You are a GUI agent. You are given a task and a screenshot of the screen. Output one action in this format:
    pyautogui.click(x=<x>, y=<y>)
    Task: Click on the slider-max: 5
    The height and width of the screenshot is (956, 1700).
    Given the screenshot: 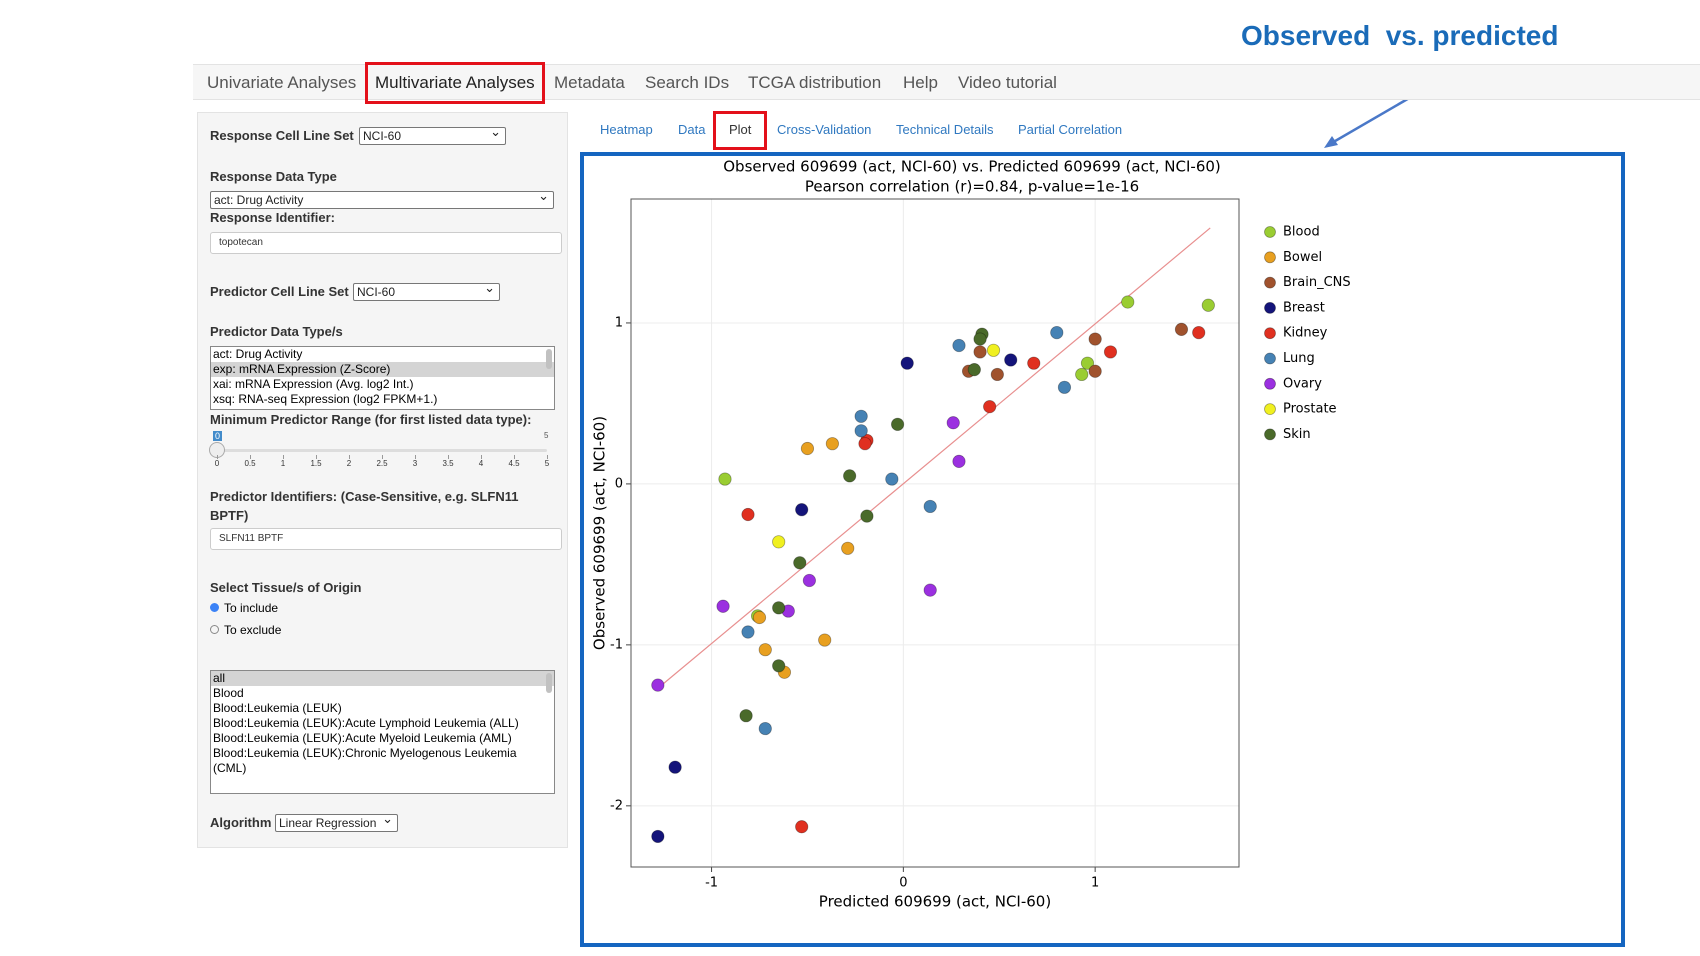 What is the action you would take?
    pyautogui.click(x=546, y=435)
    